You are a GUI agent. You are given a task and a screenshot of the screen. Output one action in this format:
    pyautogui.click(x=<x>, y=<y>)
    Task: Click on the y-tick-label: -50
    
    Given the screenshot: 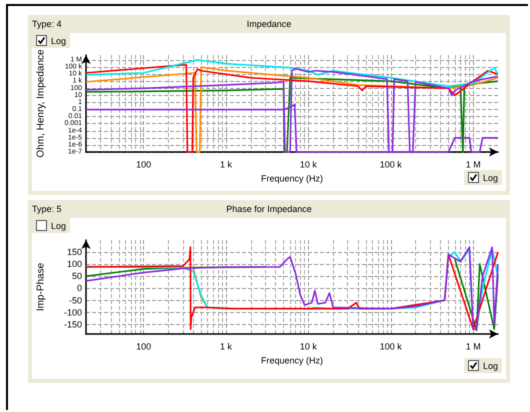 What is the action you would take?
    pyautogui.click(x=75, y=300)
    